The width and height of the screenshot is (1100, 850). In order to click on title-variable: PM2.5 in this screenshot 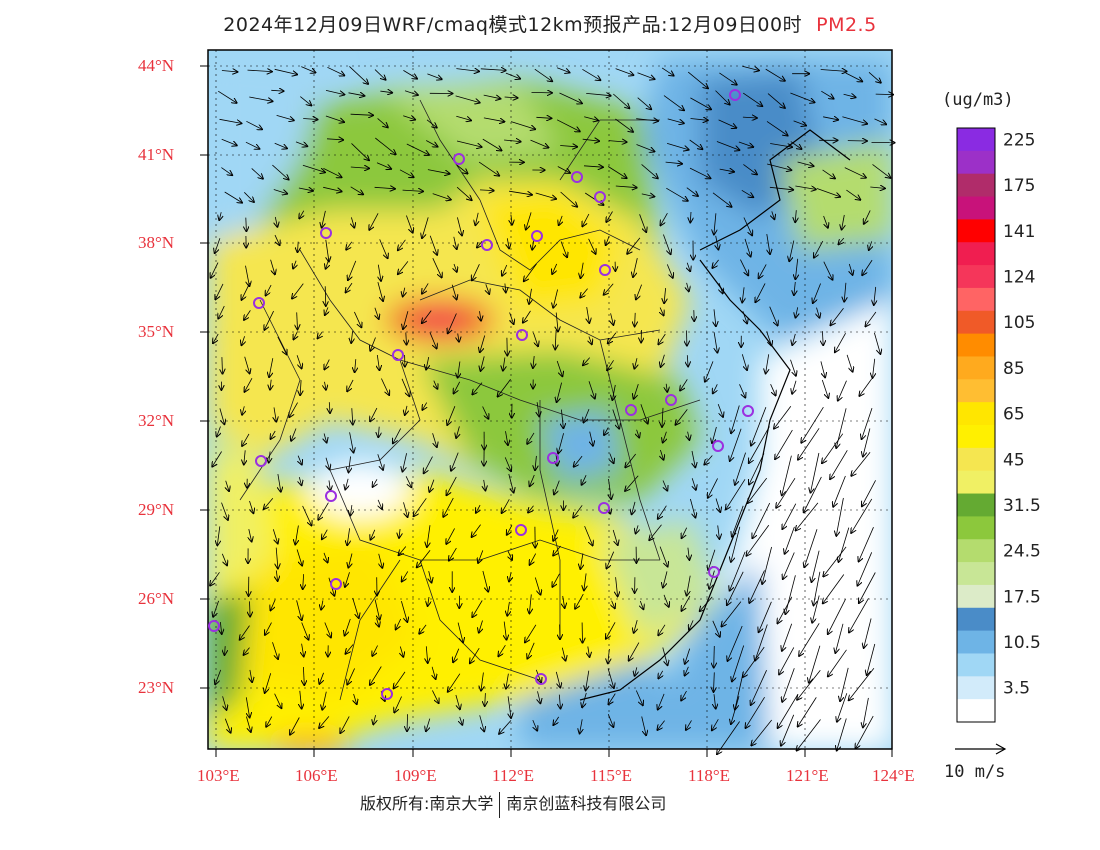, I will do `click(846, 25)`.